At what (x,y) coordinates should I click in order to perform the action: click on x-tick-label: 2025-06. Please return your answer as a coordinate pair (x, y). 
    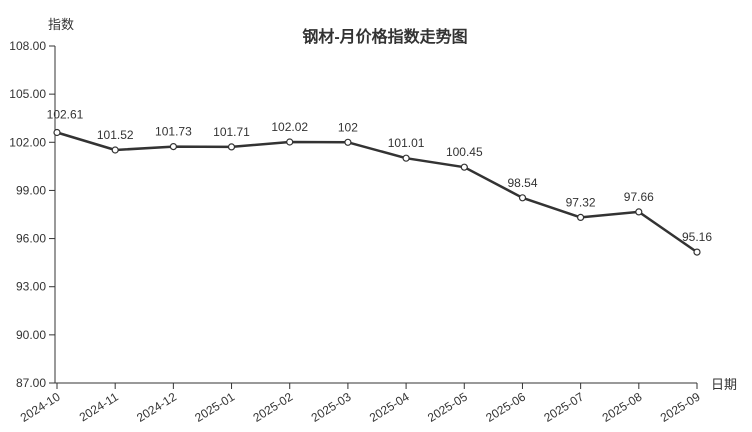
    Looking at the image, I should click on (505, 407).